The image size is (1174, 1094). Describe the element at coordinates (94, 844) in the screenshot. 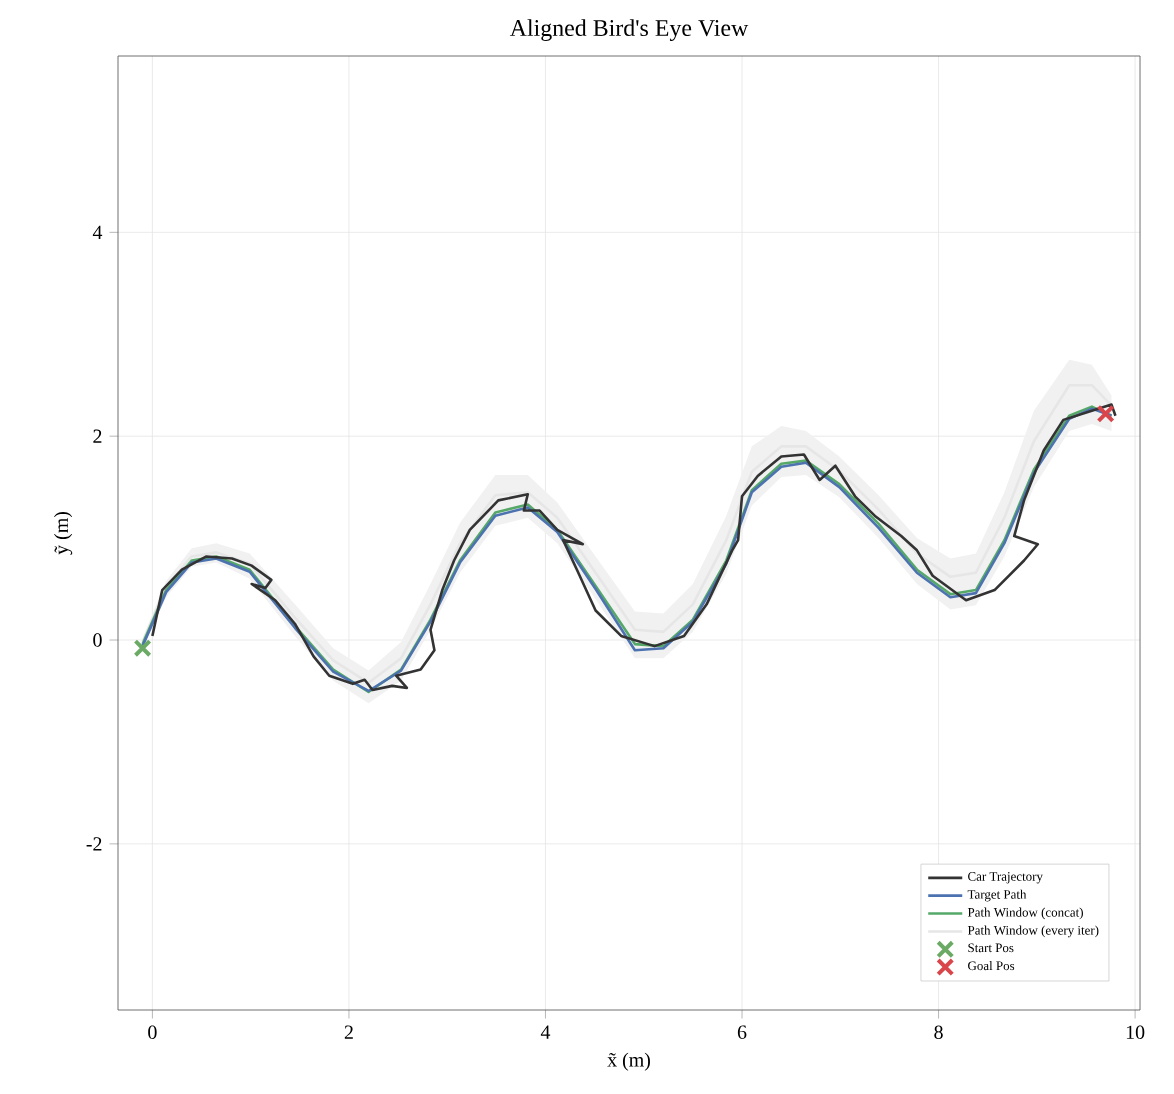

I see `y-tick-label: -2` at that location.